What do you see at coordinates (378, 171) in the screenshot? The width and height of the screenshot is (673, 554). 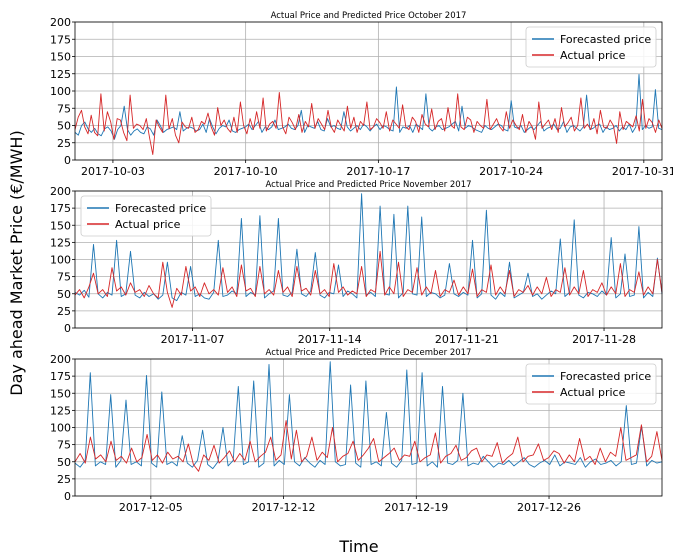 I see `x-tick-label: 2017-10-17` at bounding box center [378, 171].